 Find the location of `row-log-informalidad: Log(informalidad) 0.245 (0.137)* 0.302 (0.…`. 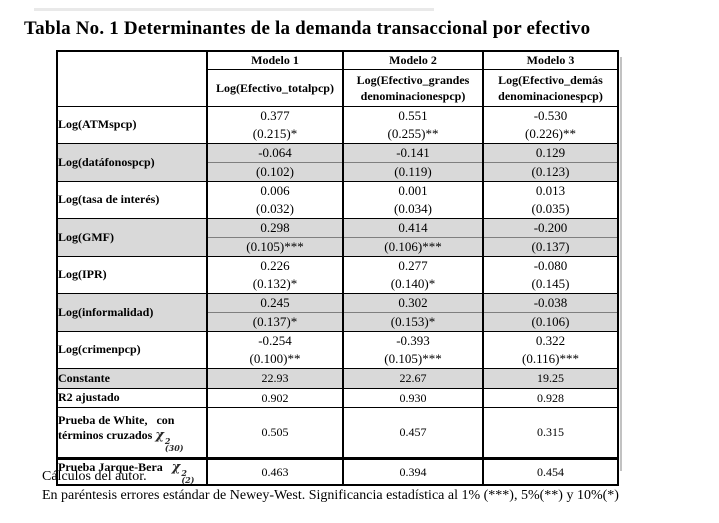

row-log-informalidad: Log(informalidad) 0.245 (0.137)* 0.302 (0.… is located at coordinates (337, 312).